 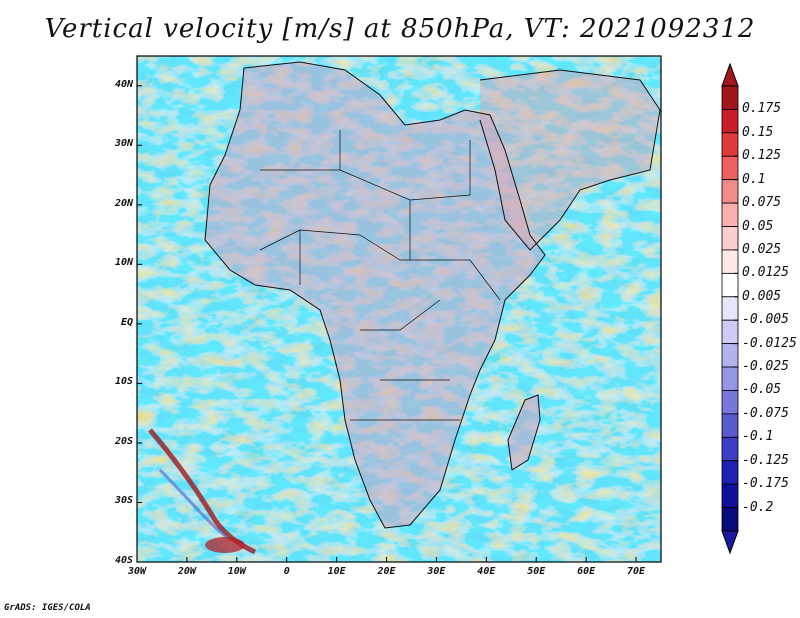 I want to click on lat-tick-label: 20N, so click(x=123, y=203).